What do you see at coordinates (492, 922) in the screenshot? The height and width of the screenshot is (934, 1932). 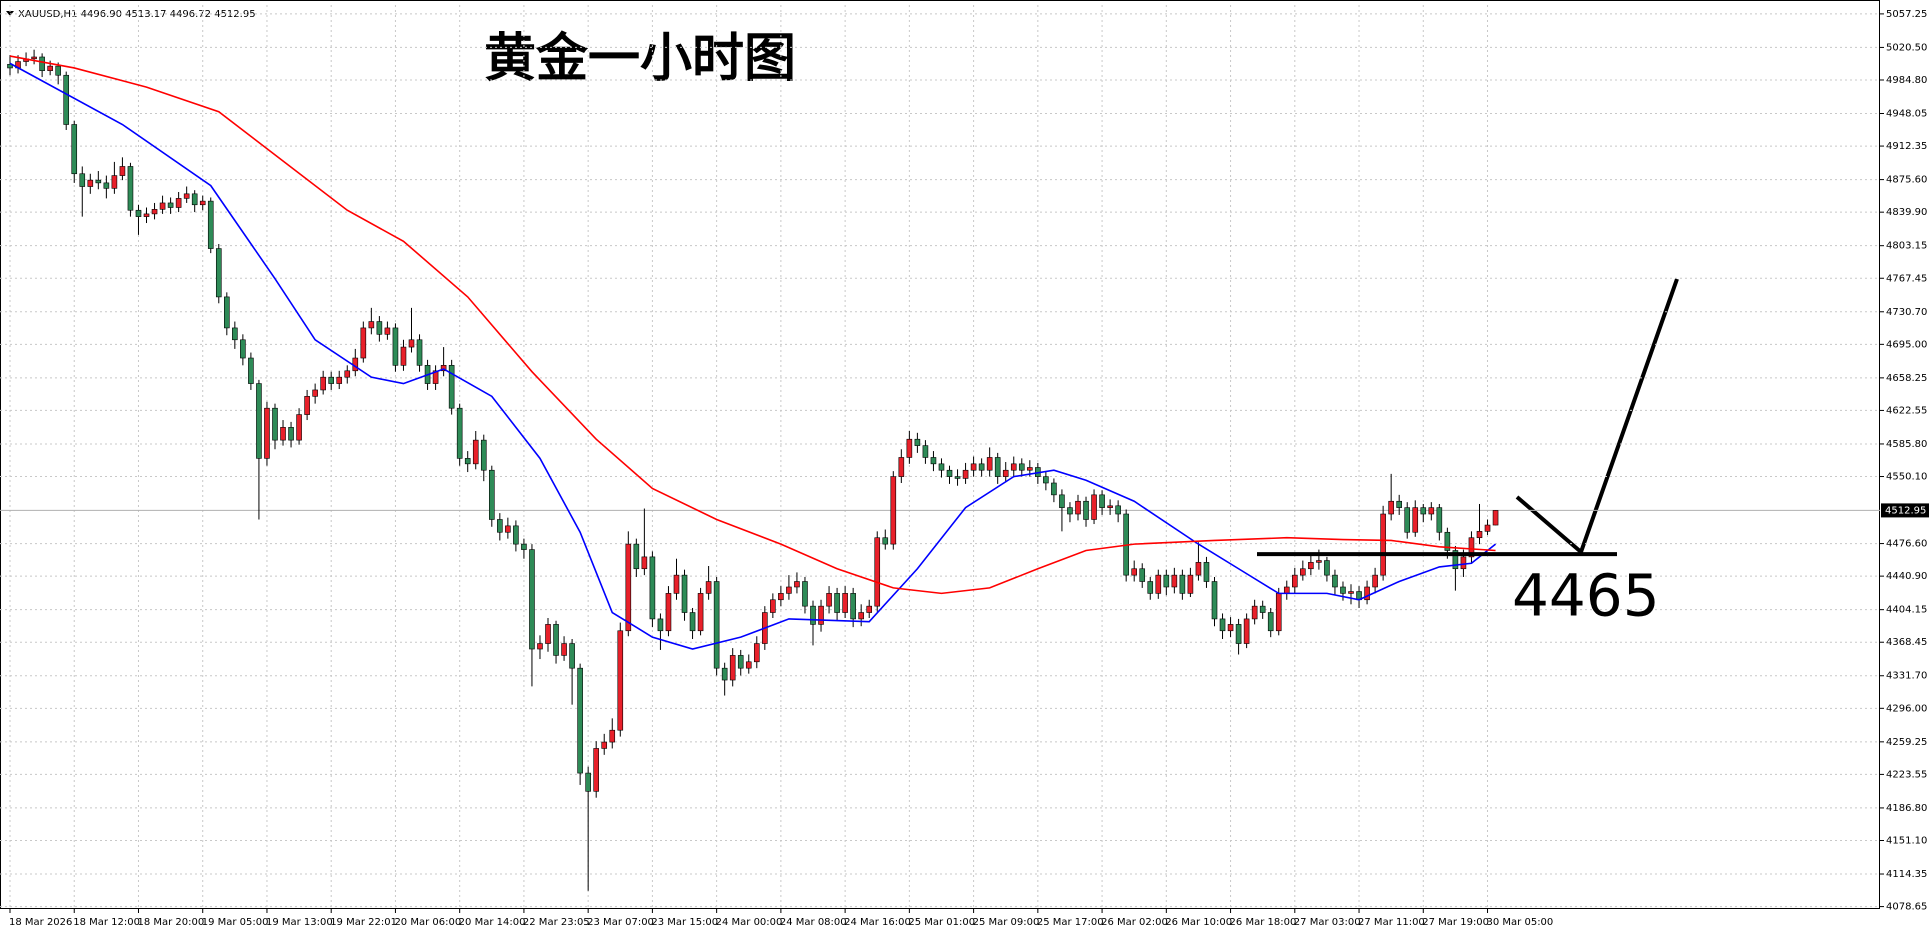 I see `x-tick-label: 20 Mar 14:00` at bounding box center [492, 922].